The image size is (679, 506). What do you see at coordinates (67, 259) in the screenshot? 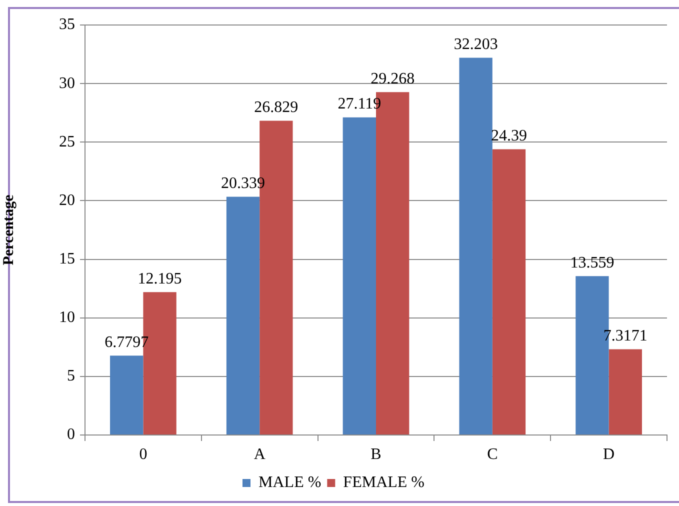
I see `y-tick-label: 15` at bounding box center [67, 259].